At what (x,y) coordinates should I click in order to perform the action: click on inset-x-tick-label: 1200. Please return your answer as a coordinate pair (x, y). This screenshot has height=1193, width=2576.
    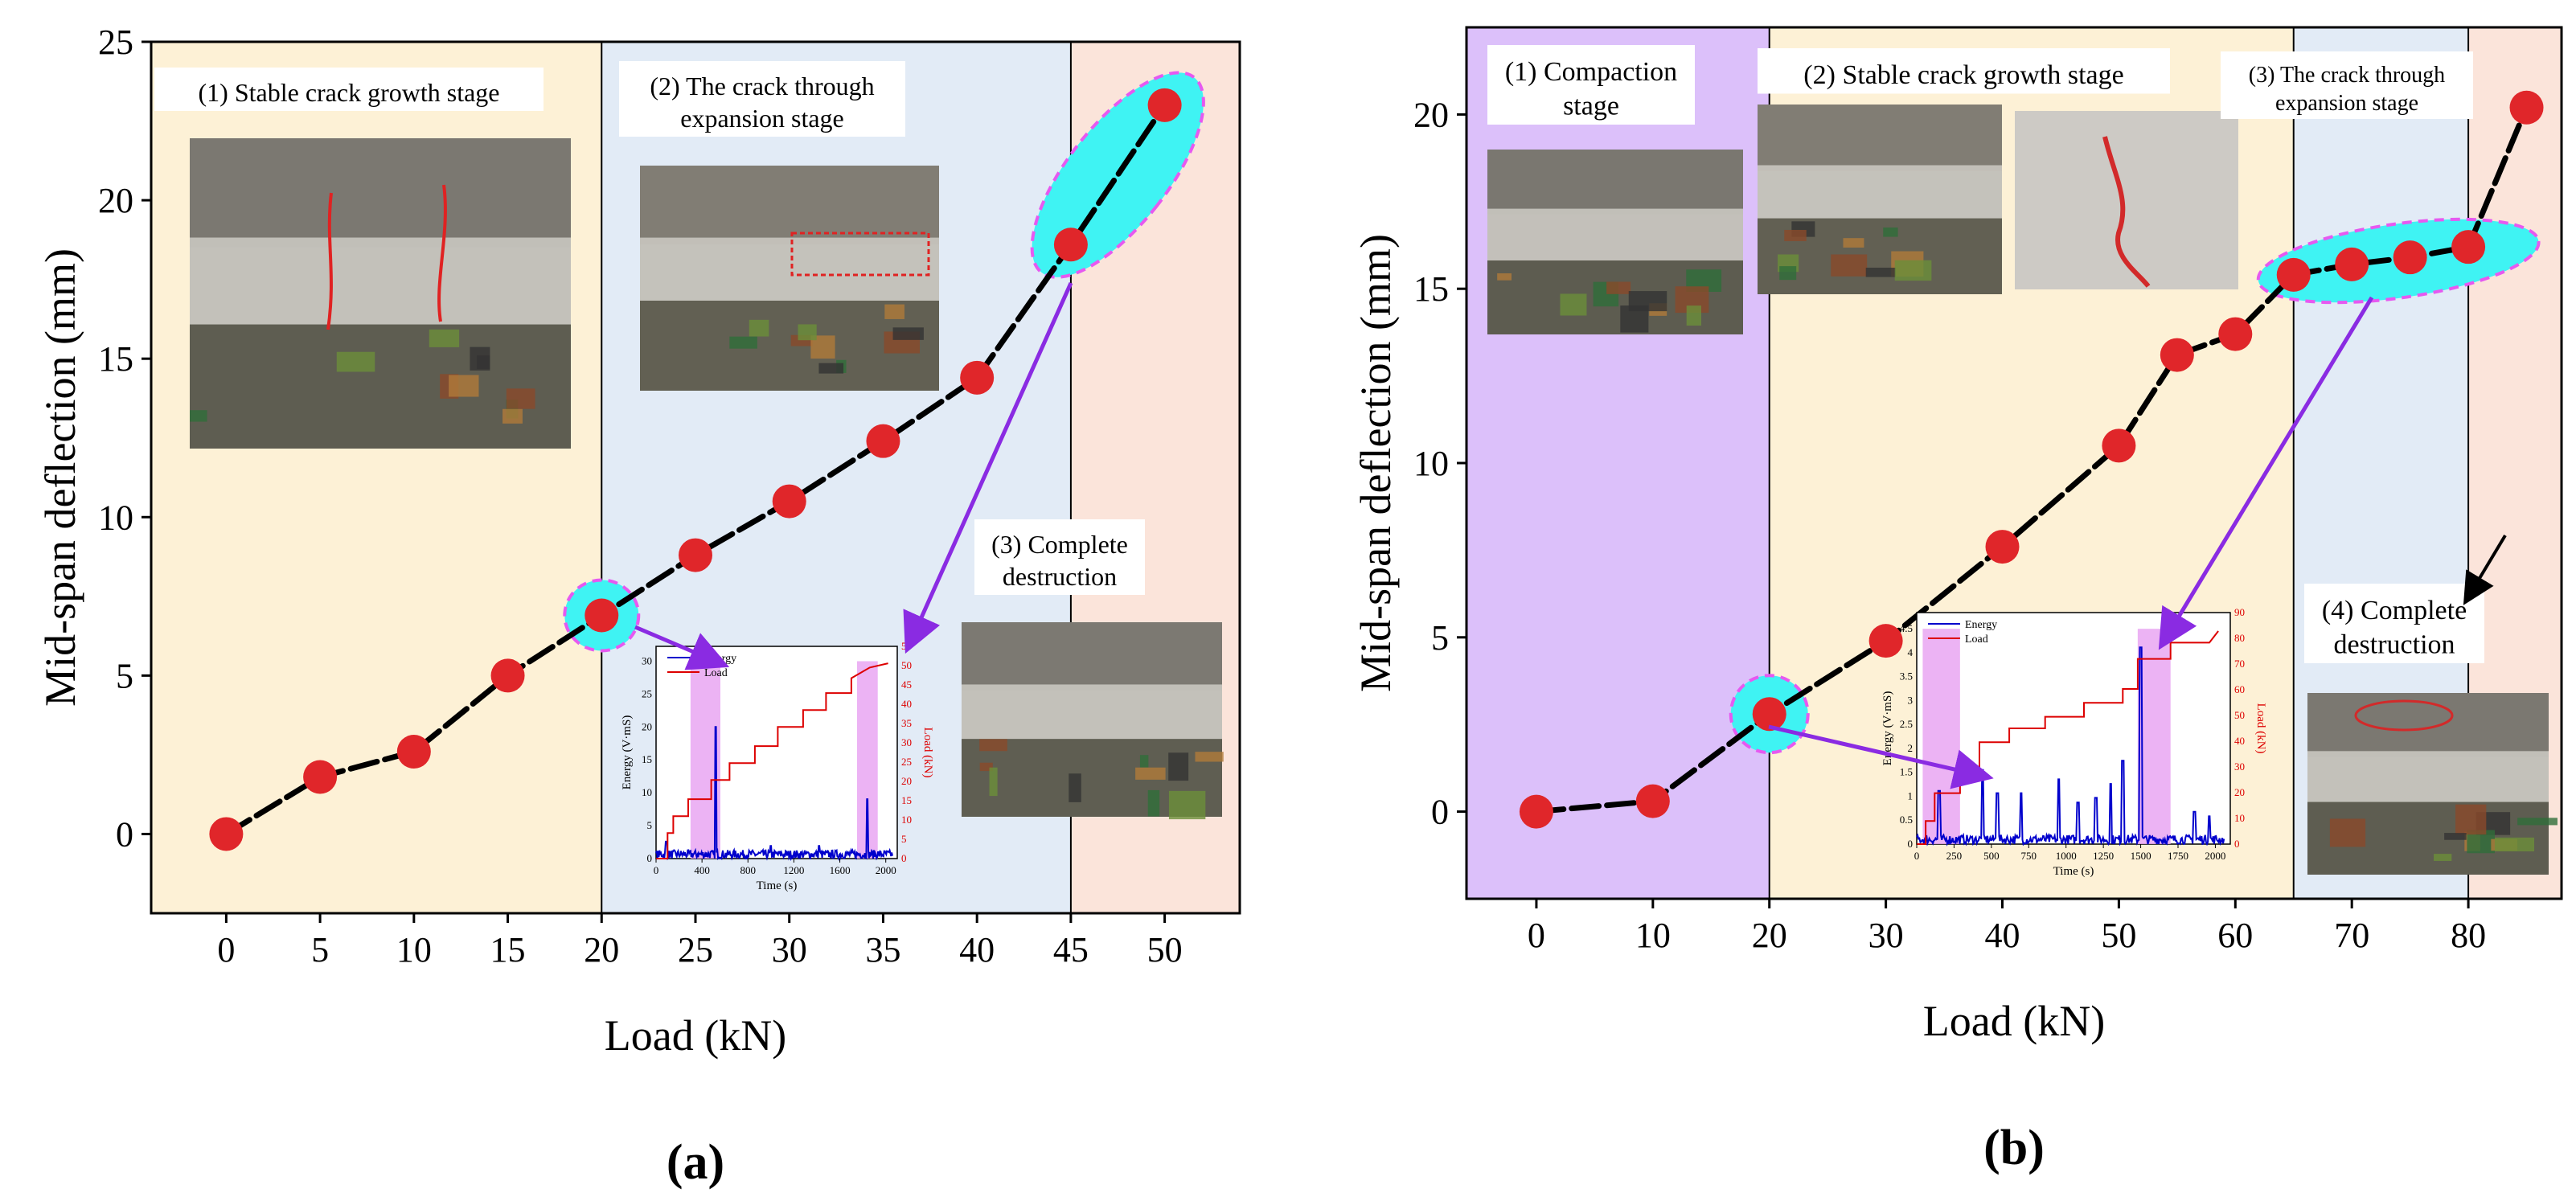
    Looking at the image, I should click on (793, 870).